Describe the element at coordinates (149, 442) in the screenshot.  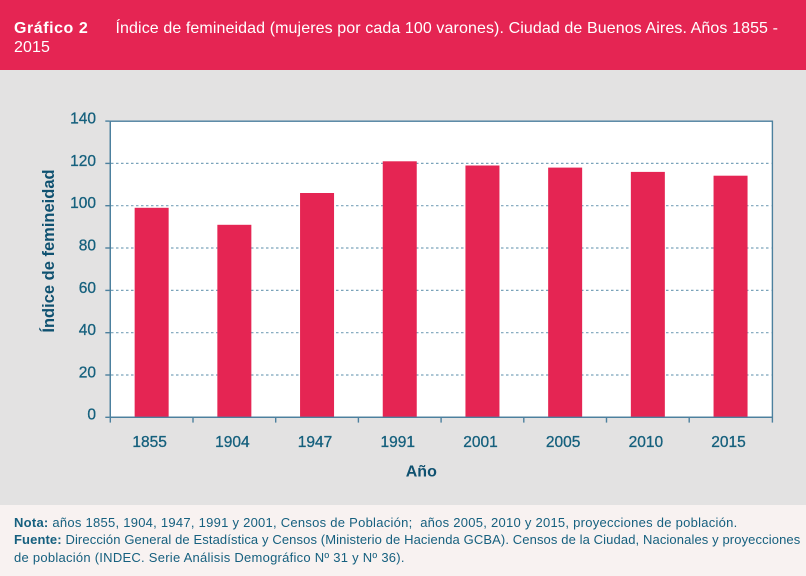
I see `svg-text: 1855` at that location.